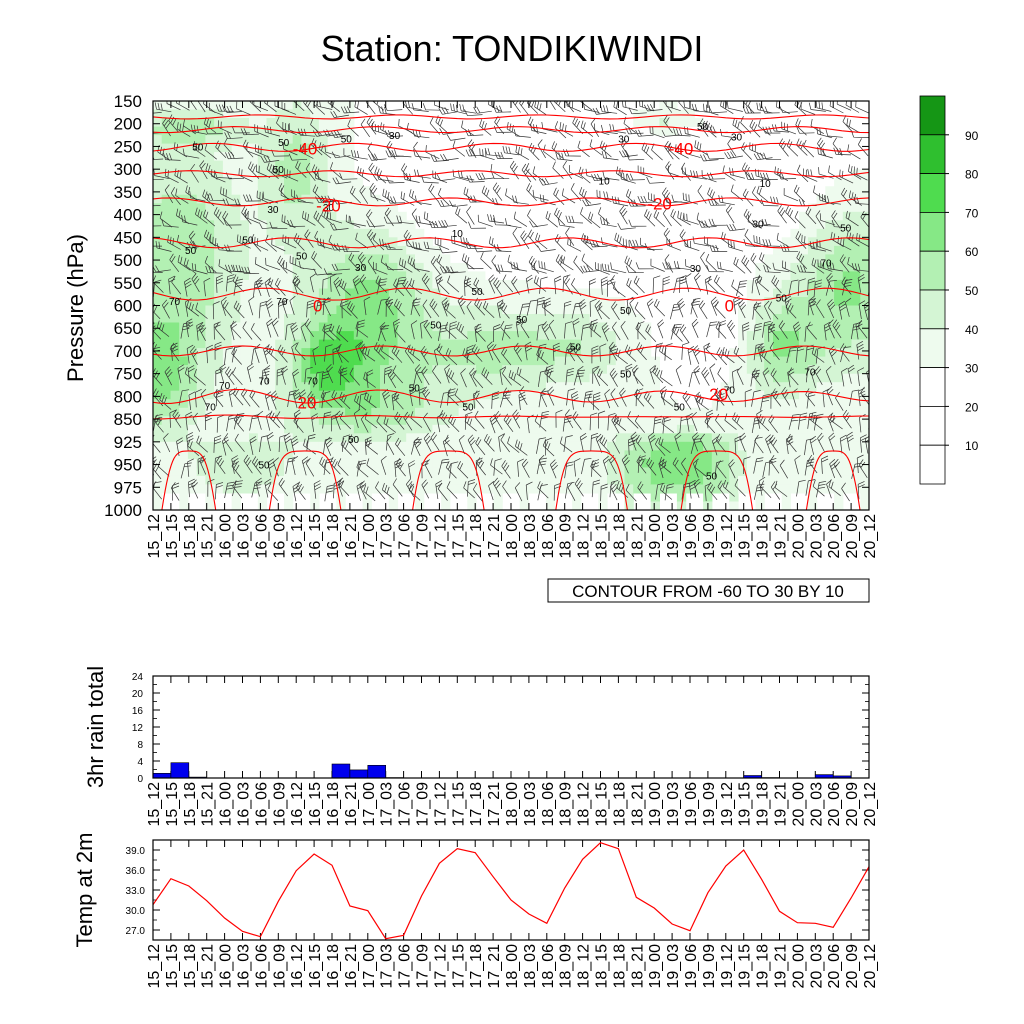  I want to click on pressure-tick-label: 650, so click(128, 328).